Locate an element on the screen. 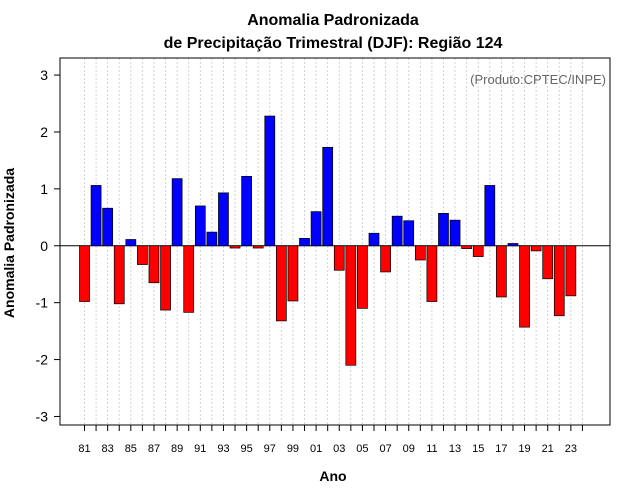 The width and height of the screenshot is (640, 500). x-tick-label: 03 is located at coordinates (339, 449).